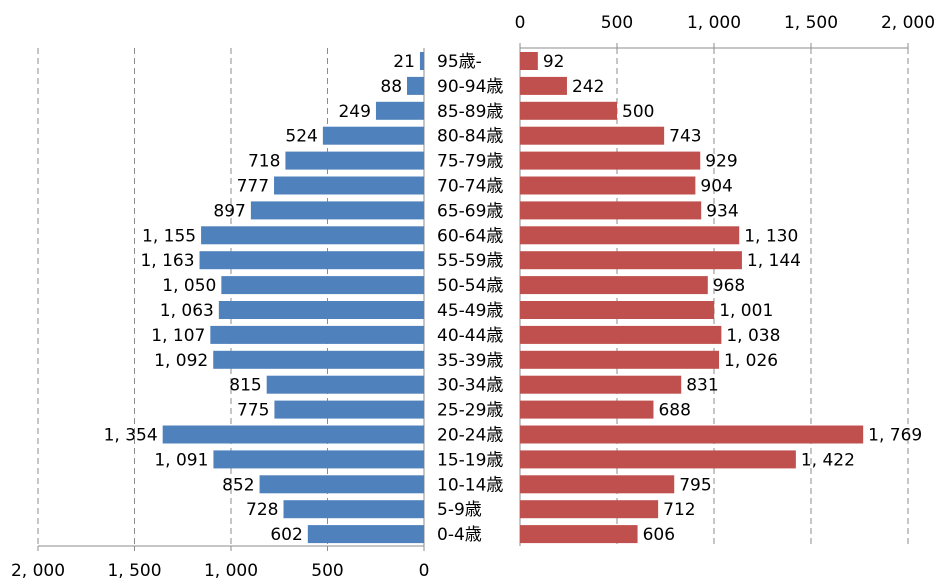  I want to click on right-value-label: 1, 038, so click(753, 336).